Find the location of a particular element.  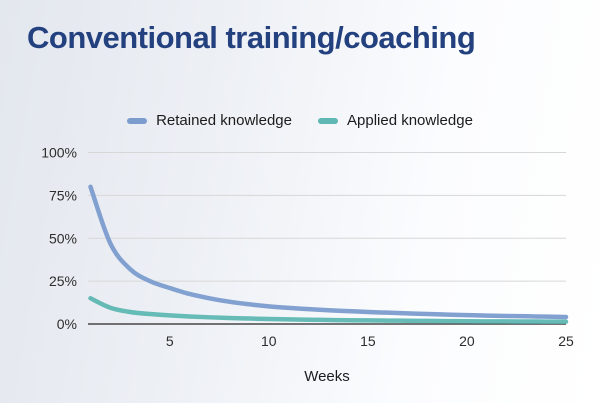

y-tick-label: 100% is located at coordinates (59, 153).